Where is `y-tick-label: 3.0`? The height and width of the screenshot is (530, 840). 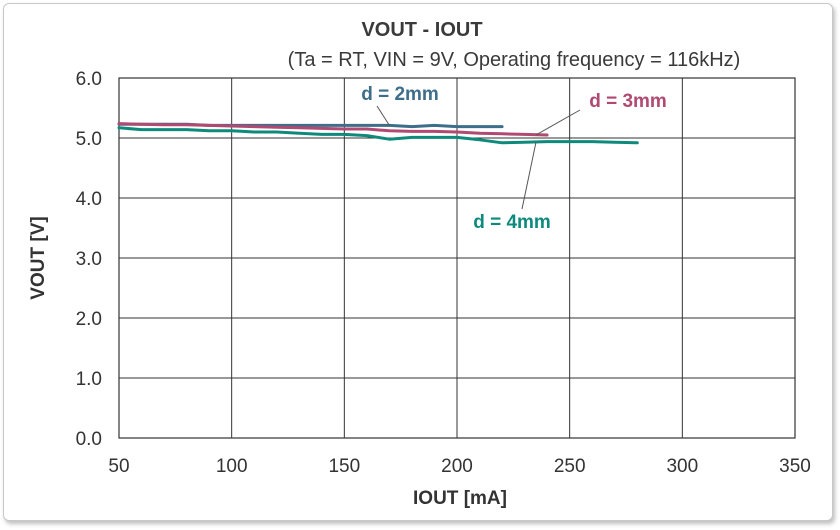 y-tick-label: 3.0 is located at coordinates (89, 259).